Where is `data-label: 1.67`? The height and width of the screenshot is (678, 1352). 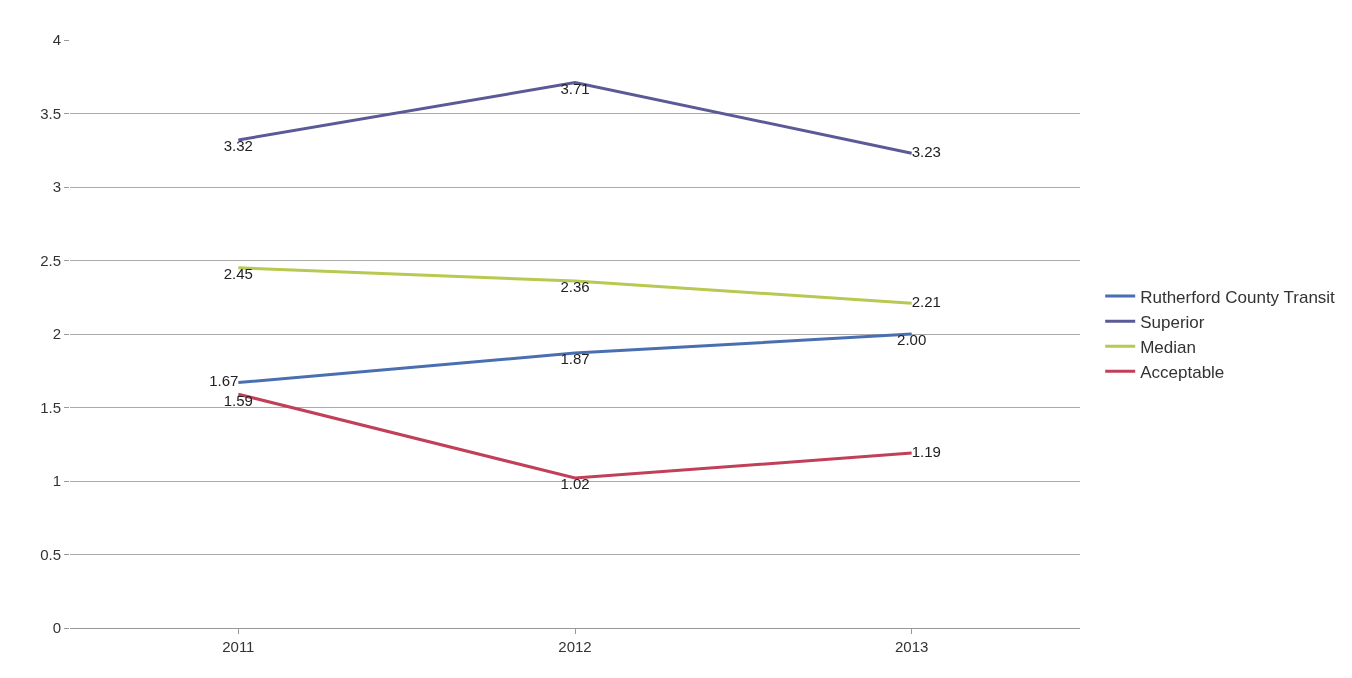
data-label: 1.67 is located at coordinates (224, 381).